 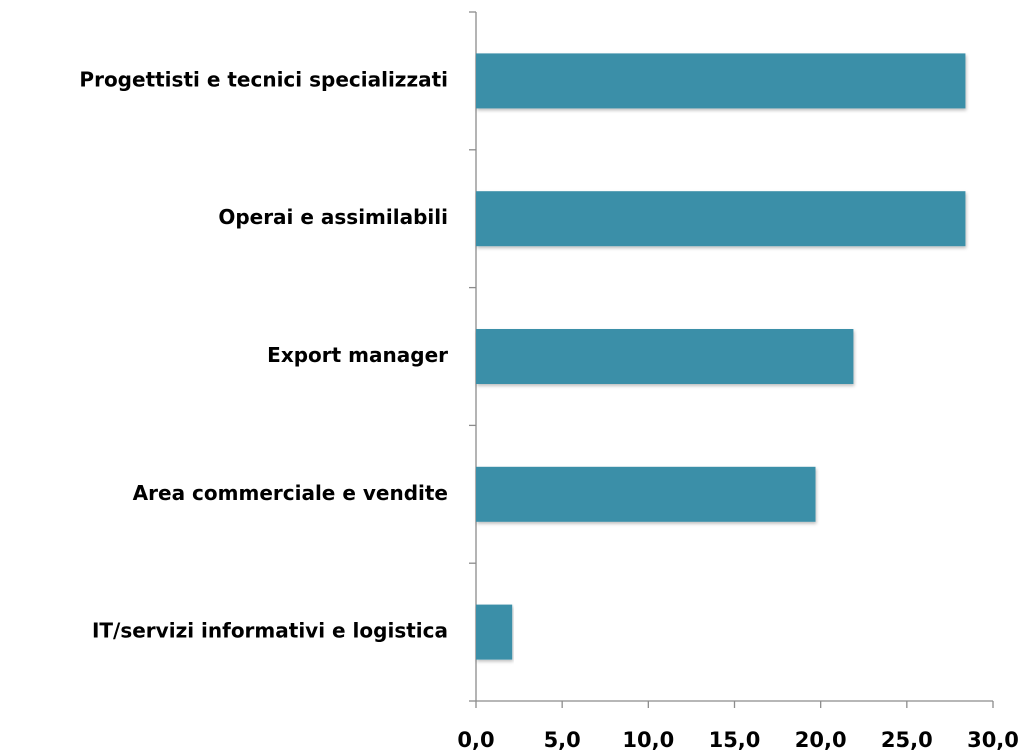 I want to click on x-tick-label: 5,0, so click(x=562, y=739).